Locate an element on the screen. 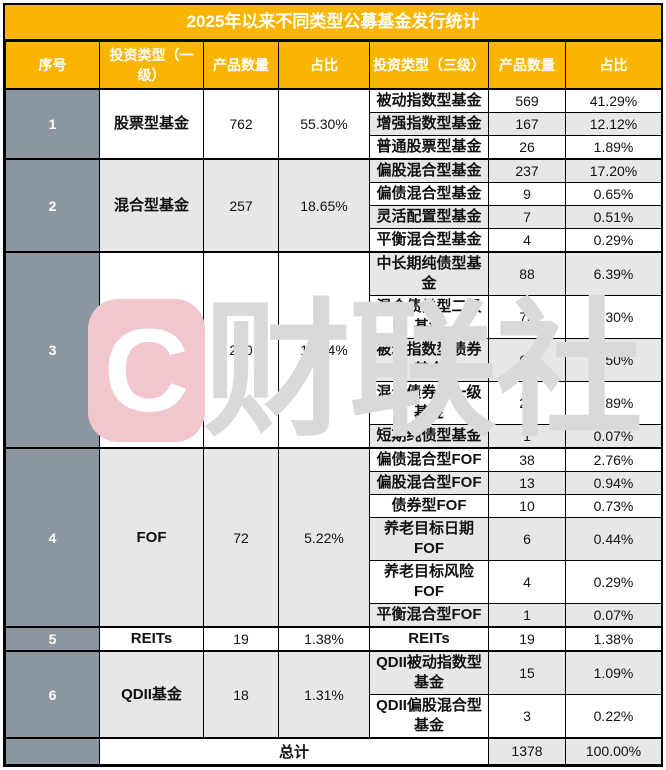 Image resolution: width=666 pixels, height=770 pixels. level3-type-cell: 增强指数型基金 is located at coordinates (429, 124).